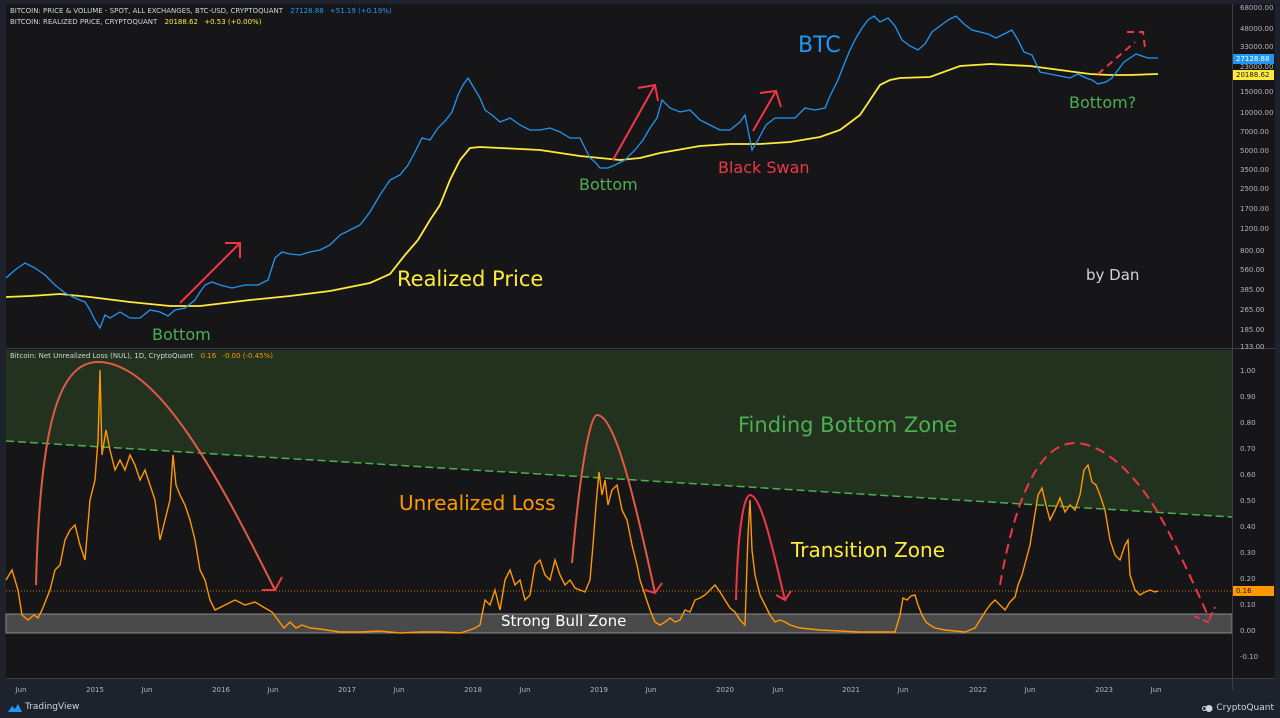  Describe the element at coordinates (1257, 8) in the screenshot. I see `y-tick: 68000.00` at that location.